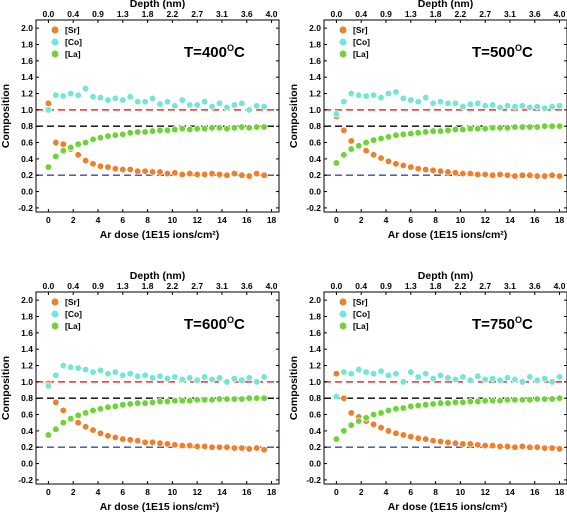 The image size is (567, 514). Describe the element at coordinates (147, 220) in the screenshot. I see `x-tick-label: 8` at that location.